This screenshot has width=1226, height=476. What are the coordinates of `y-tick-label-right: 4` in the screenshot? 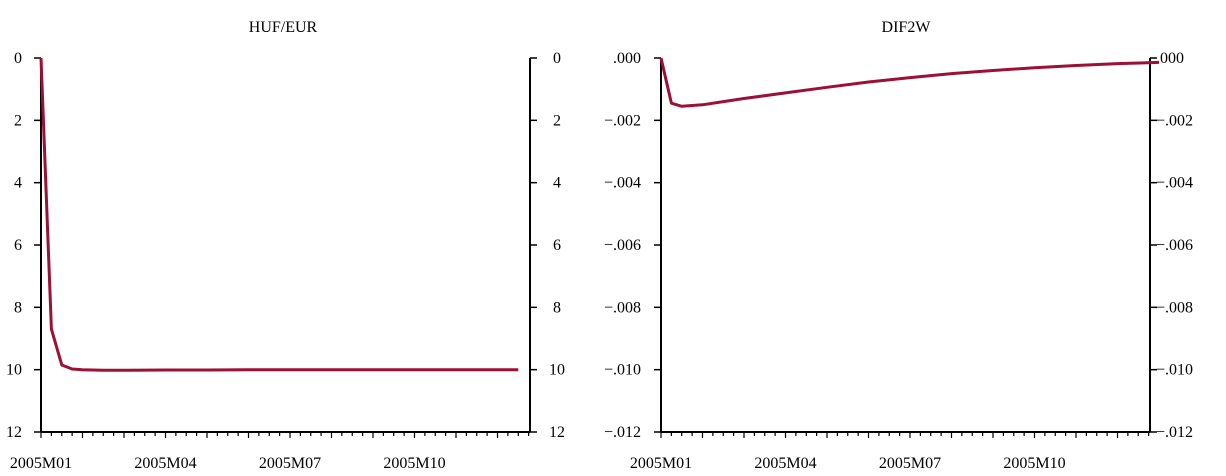 It's located at (557, 183).